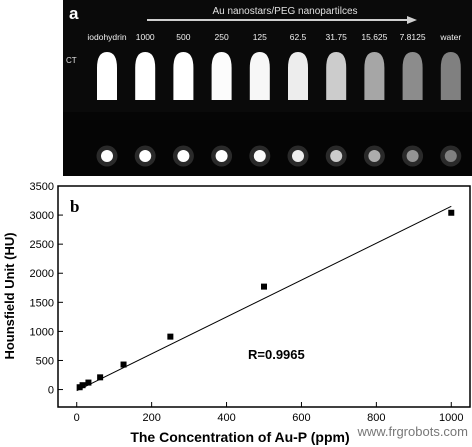 This screenshot has height=447, width=472. Describe the element at coordinates (42, 187) in the screenshot. I see `y-tick-label: 3500` at that location.